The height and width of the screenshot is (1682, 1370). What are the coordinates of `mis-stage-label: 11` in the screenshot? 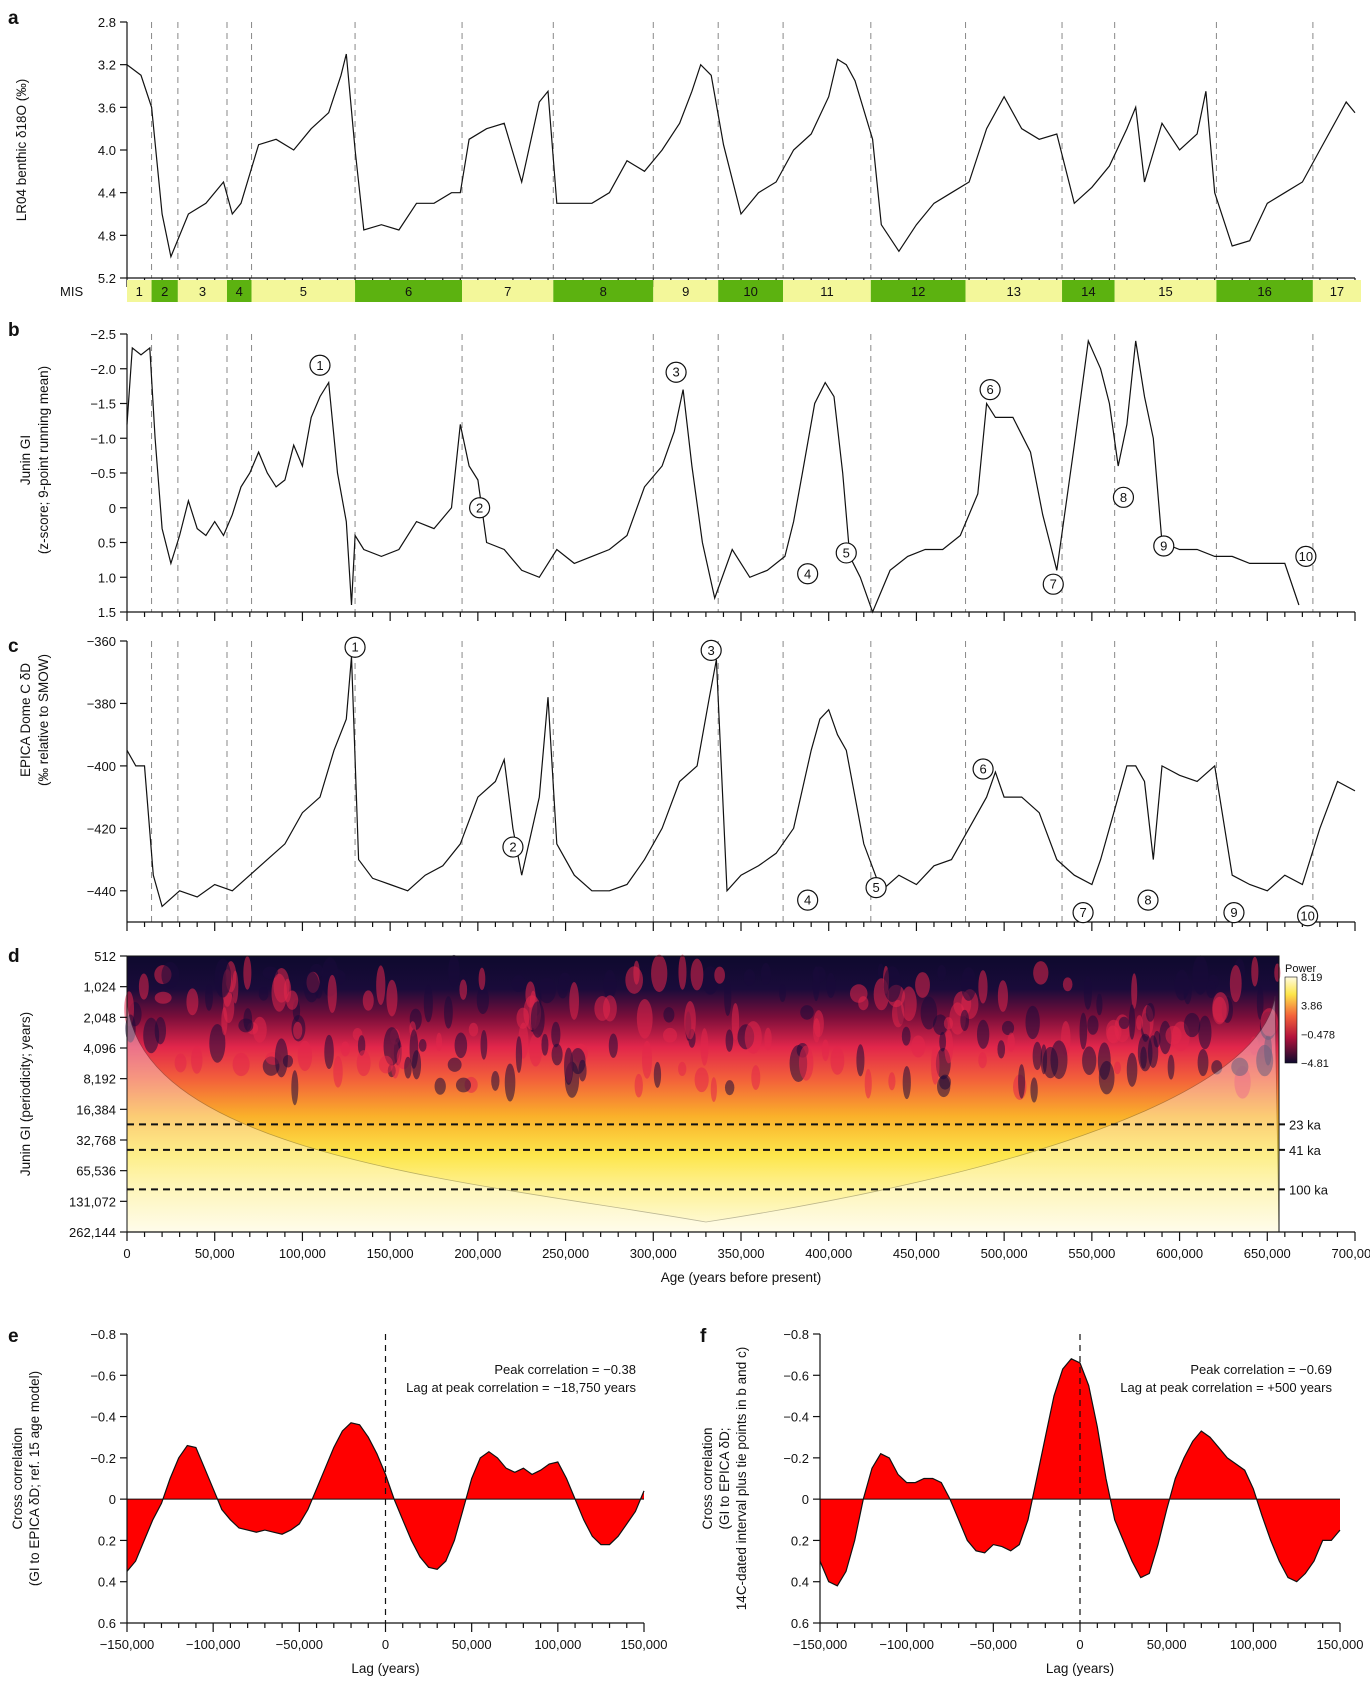 It's located at (827, 291).